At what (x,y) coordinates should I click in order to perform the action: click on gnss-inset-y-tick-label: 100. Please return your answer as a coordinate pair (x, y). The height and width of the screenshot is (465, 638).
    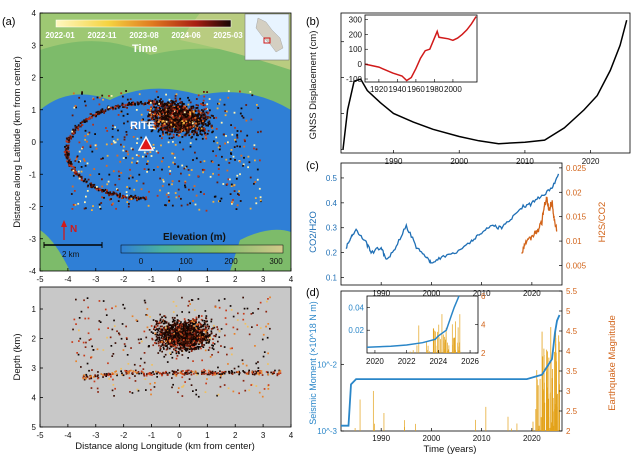
    Looking at the image, I should click on (356, 49).